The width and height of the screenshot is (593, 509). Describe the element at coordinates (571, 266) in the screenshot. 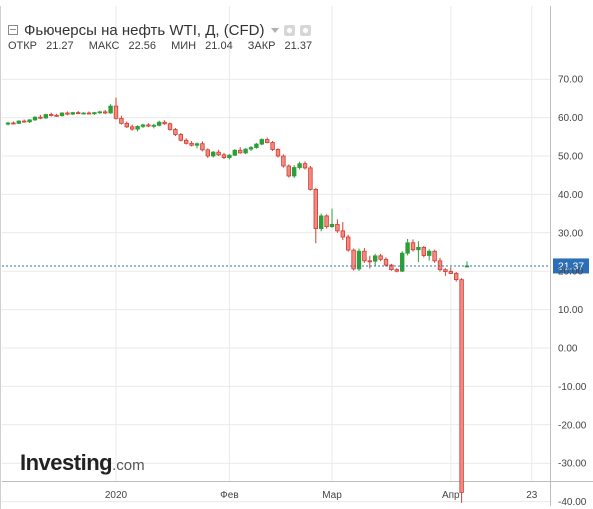

I see `current-price-label: 21.37` at that location.